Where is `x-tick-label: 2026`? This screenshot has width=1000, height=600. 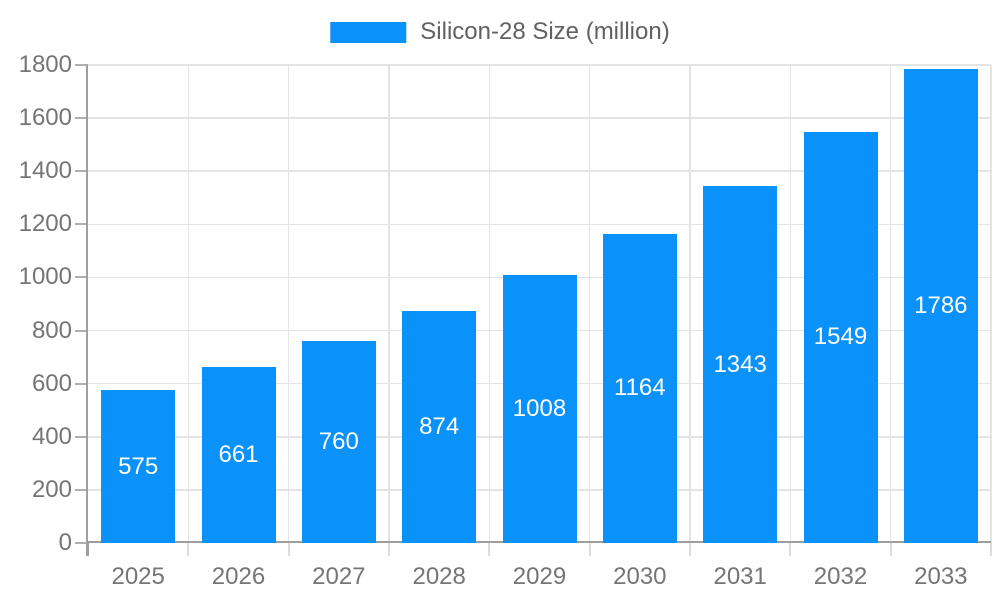
x-tick-label: 2026 is located at coordinates (238, 576).